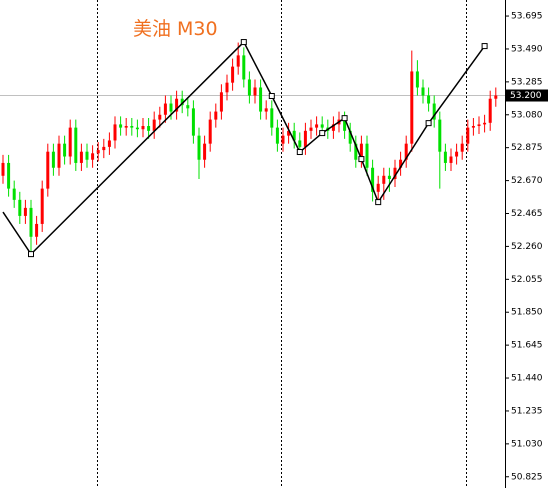 The image size is (548, 488). Describe the element at coordinates (527, 49) in the screenshot. I see `y-tick-label: 53.490` at that location.